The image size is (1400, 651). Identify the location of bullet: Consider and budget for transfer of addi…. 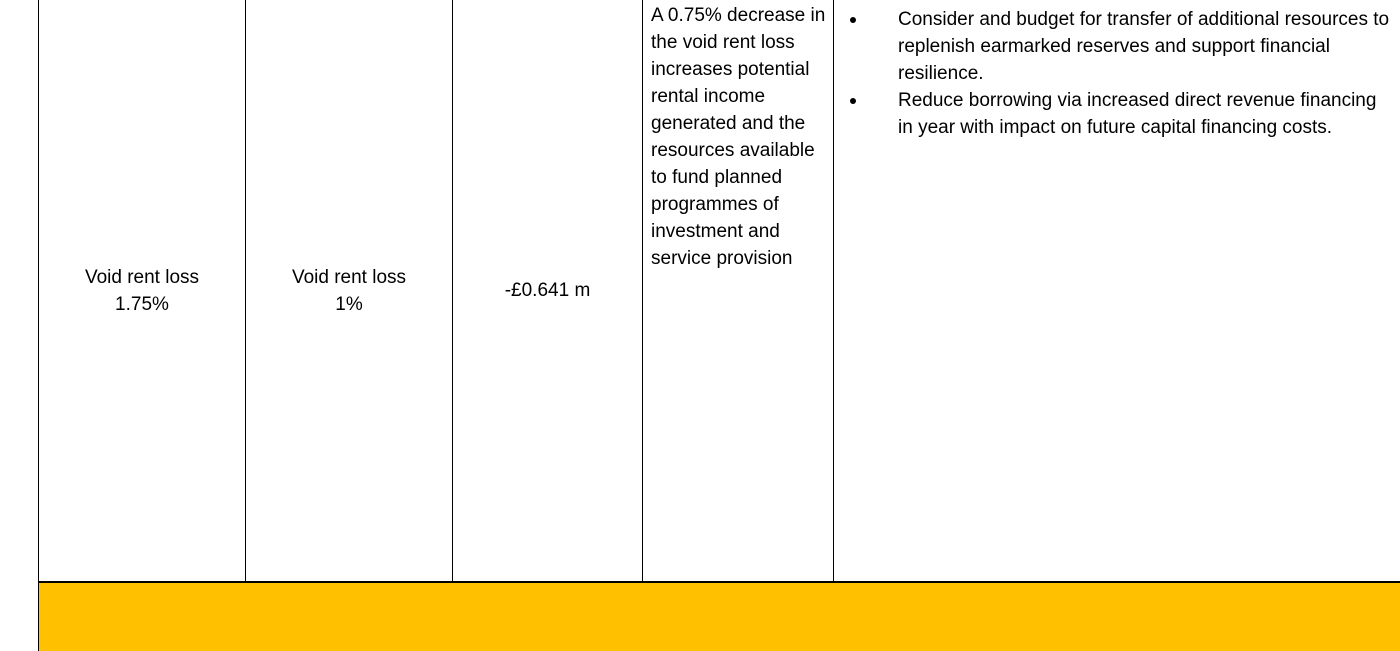
(1114, 46).